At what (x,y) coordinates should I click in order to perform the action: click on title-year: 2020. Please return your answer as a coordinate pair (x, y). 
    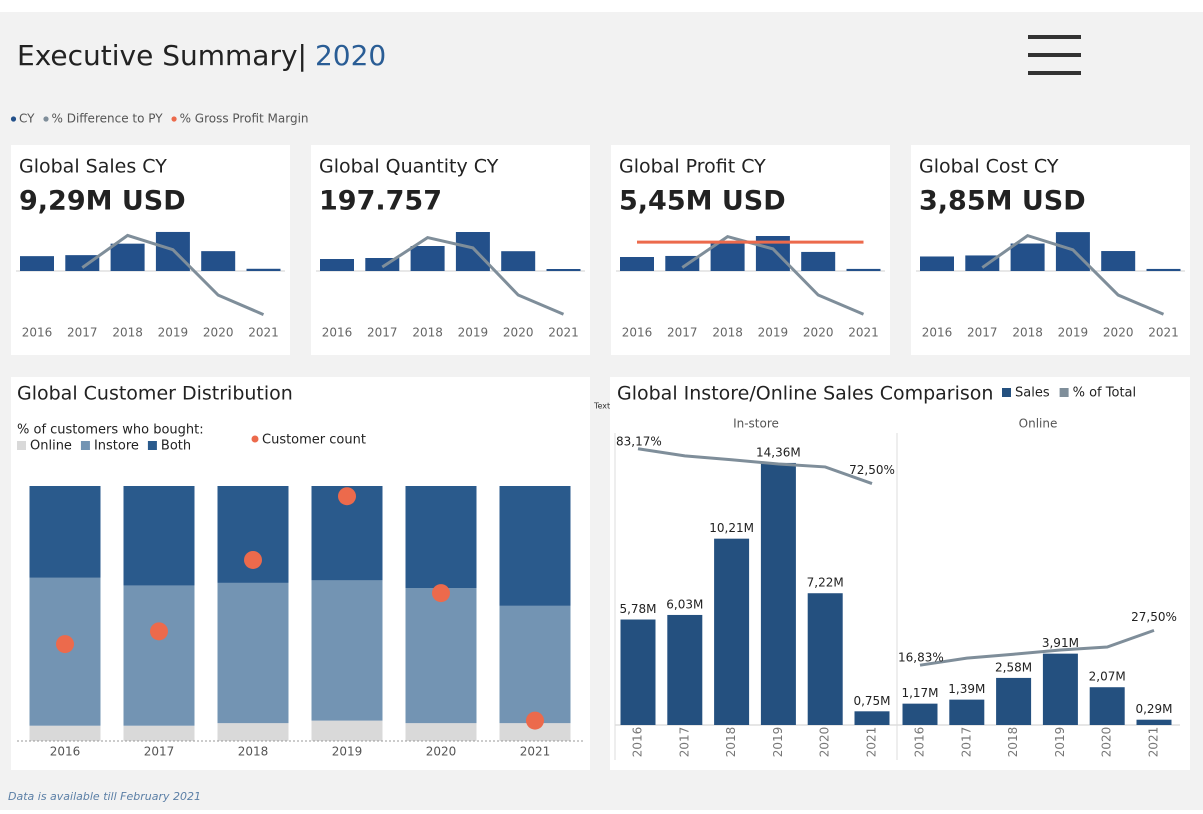
    Looking at the image, I should click on (350, 55).